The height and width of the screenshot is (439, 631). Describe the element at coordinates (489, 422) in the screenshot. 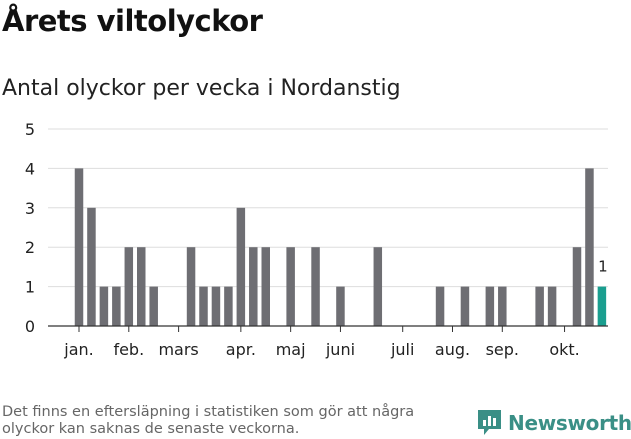

I see `newsworthy-logo-icon` at that location.